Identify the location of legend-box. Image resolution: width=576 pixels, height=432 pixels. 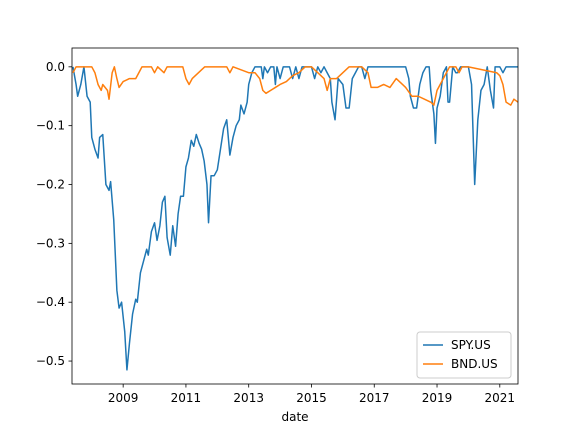
(464, 355).